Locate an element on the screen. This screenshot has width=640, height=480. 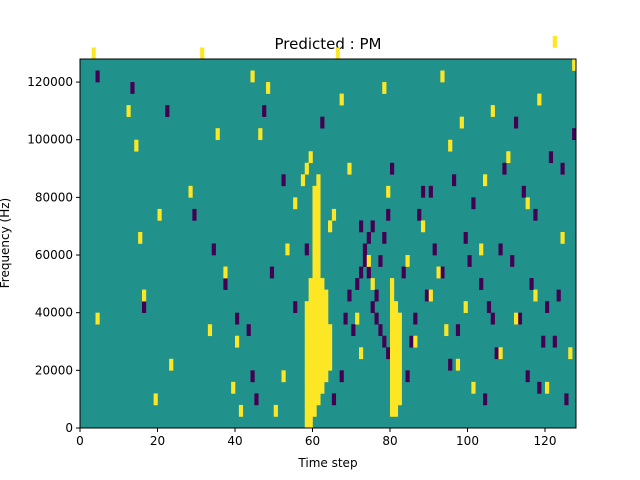
x-axis-ticks: 0 20 40 60 80 100 120 is located at coordinates (316, 438).